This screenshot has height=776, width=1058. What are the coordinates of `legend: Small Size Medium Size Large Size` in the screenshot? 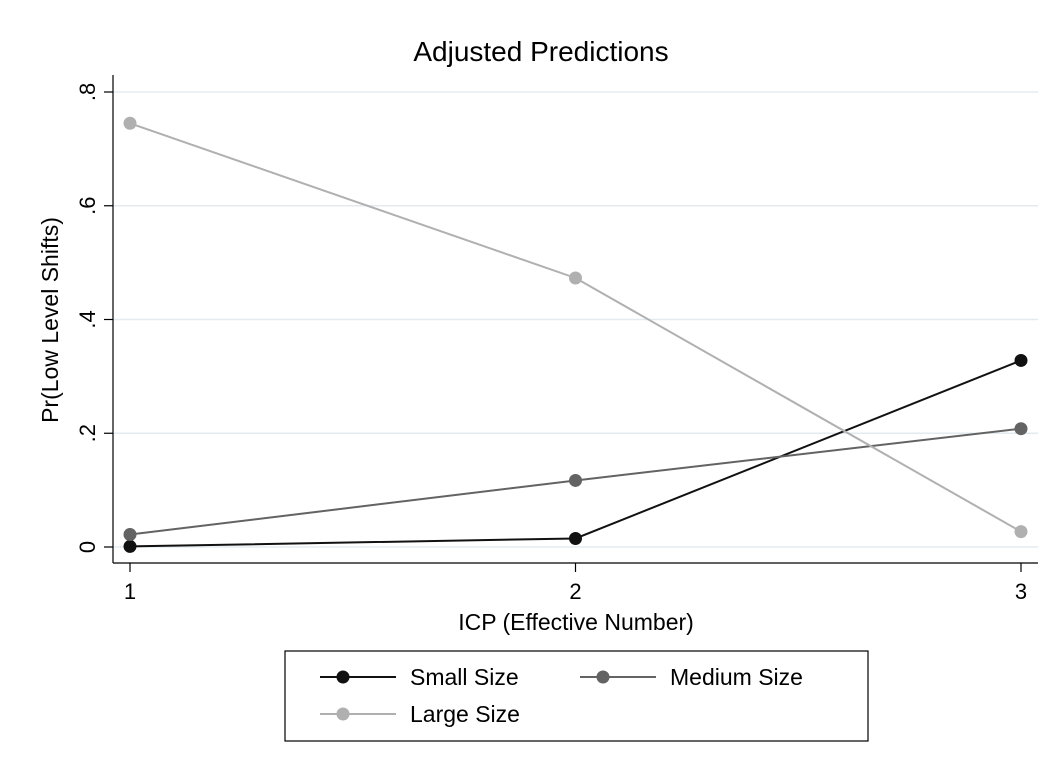 It's located at (576, 696).